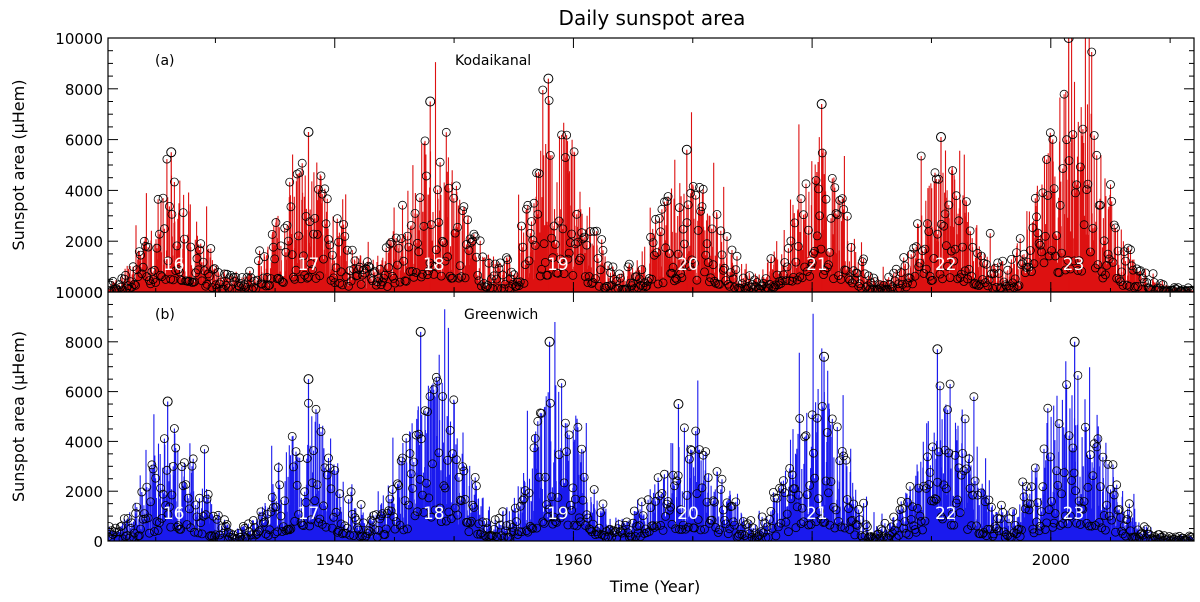 The height and width of the screenshot is (602, 1200). Describe the element at coordinates (652, 18) in the screenshot. I see `figure-title: Daily sunspot area` at that location.